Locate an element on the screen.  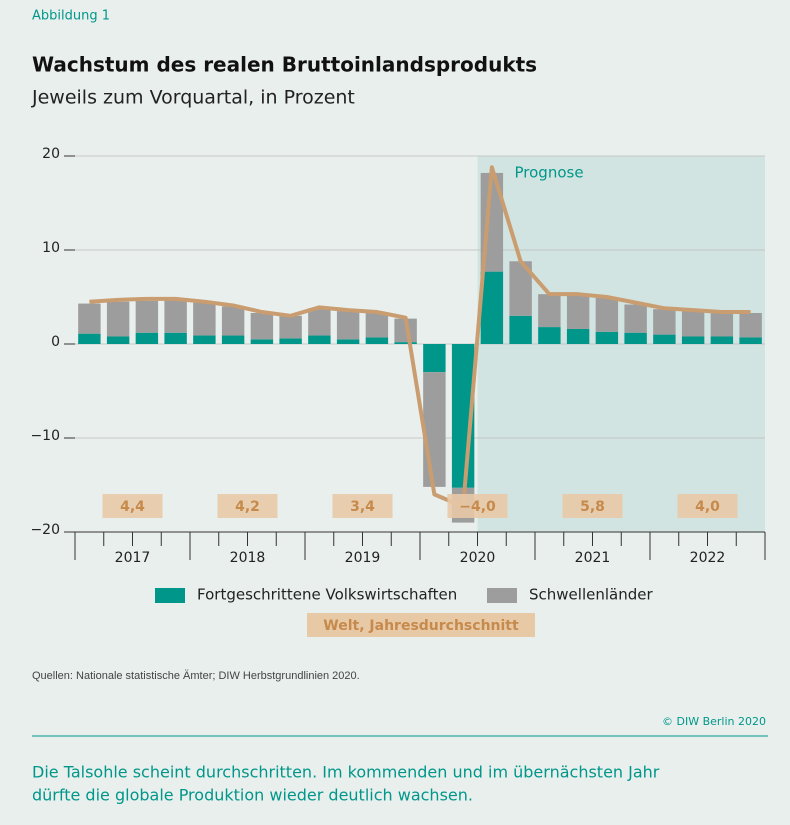
annual-label: −4,0 is located at coordinates (477, 507).